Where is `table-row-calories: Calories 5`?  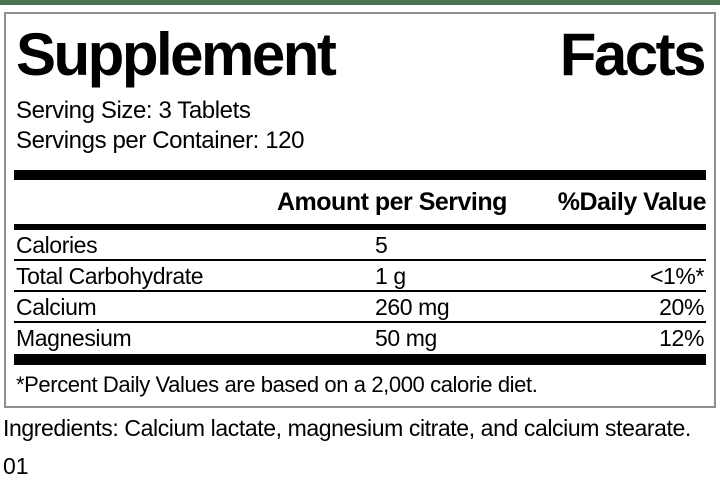 table-row-calories: Calories 5 is located at coordinates (360, 245).